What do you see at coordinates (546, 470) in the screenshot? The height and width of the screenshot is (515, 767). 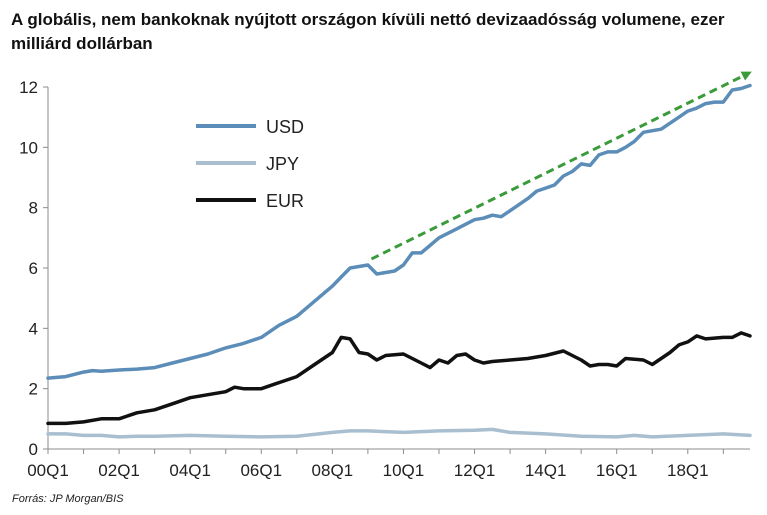 I see `x-tick-label: 14Q1` at bounding box center [546, 470].